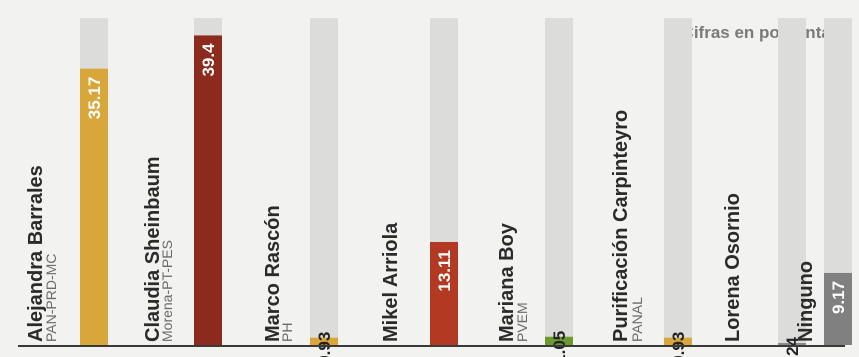 This screenshot has height=357, width=859. Describe the element at coordinates (167, 291) in the screenshot. I see `candidate-party: Morena-PT-PES` at that location.